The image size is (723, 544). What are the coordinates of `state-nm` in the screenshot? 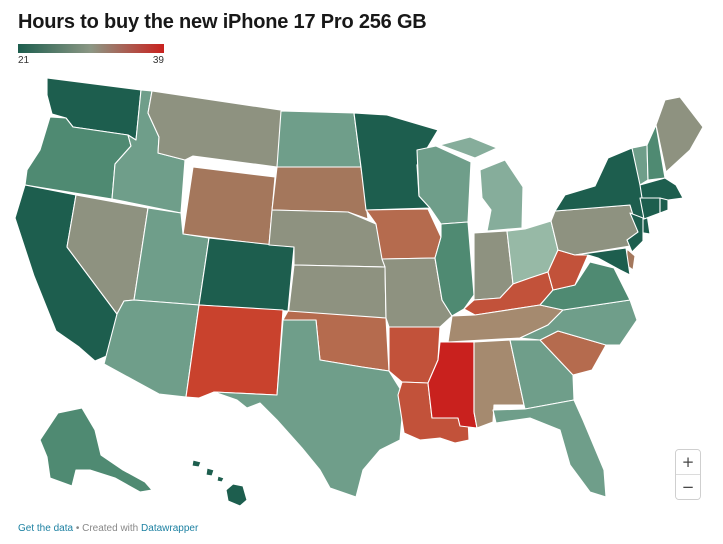 It's located at (234, 351).